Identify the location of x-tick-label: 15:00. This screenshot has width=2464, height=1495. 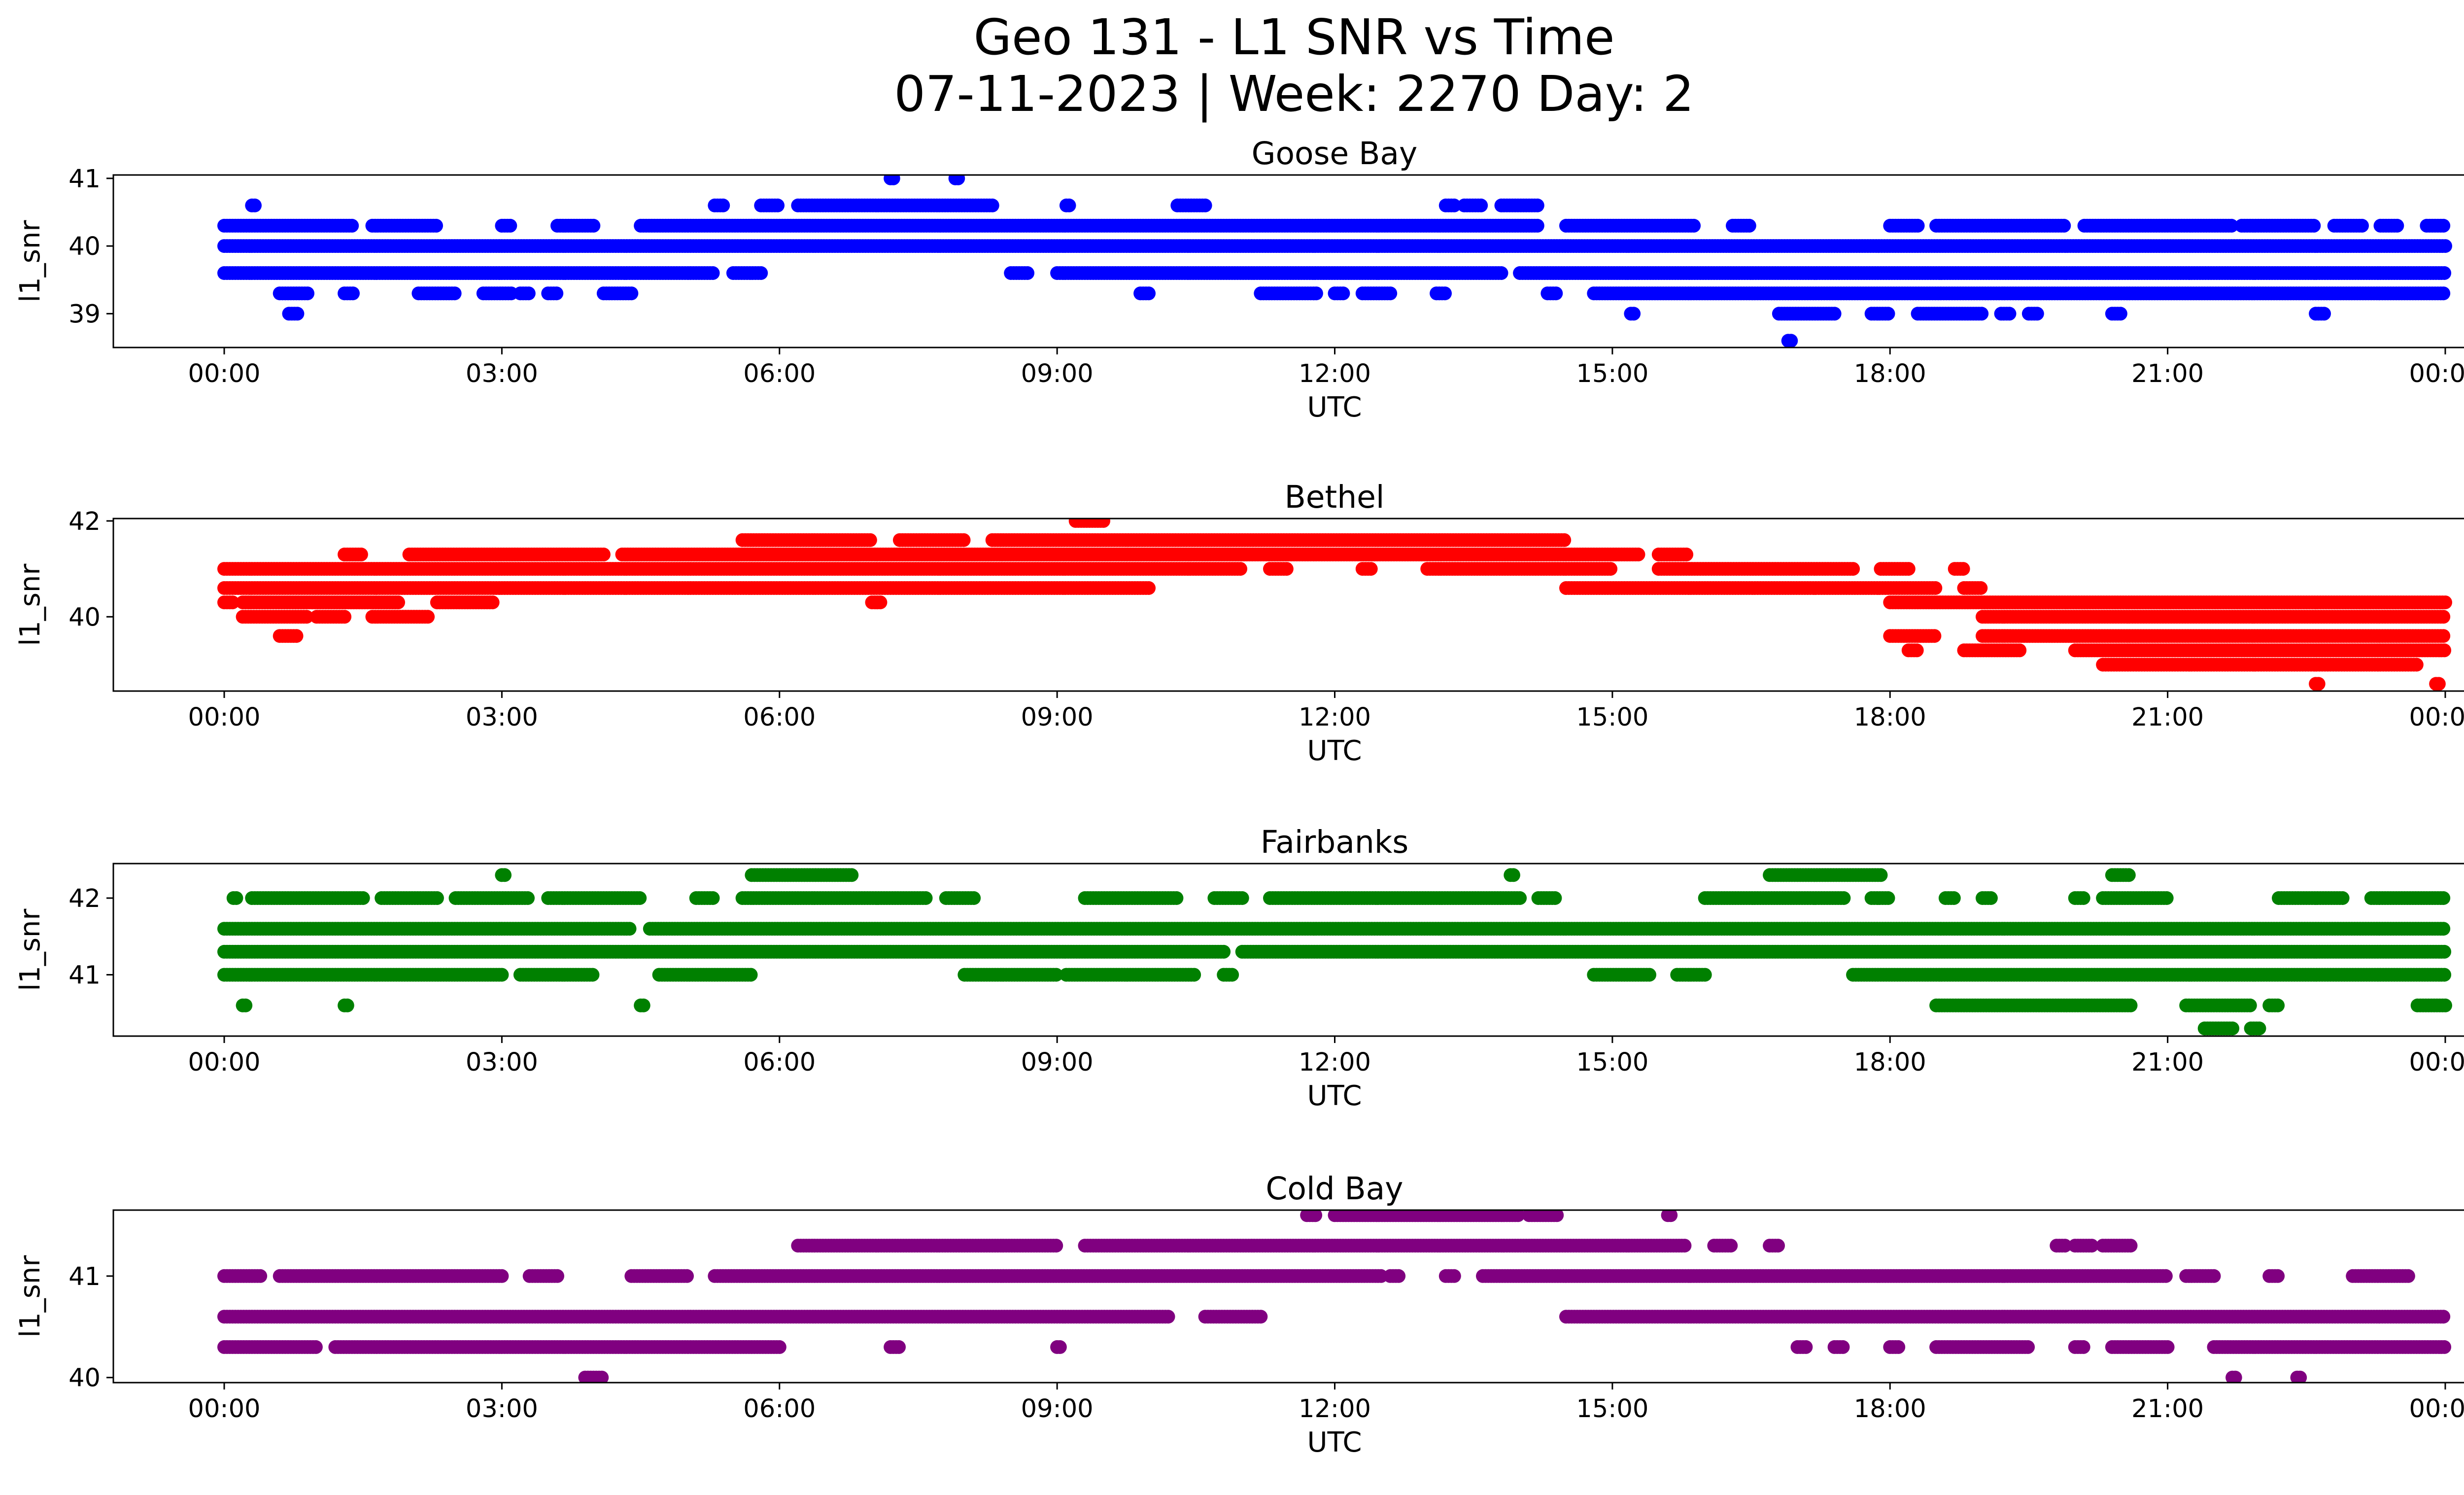
(1612, 373).